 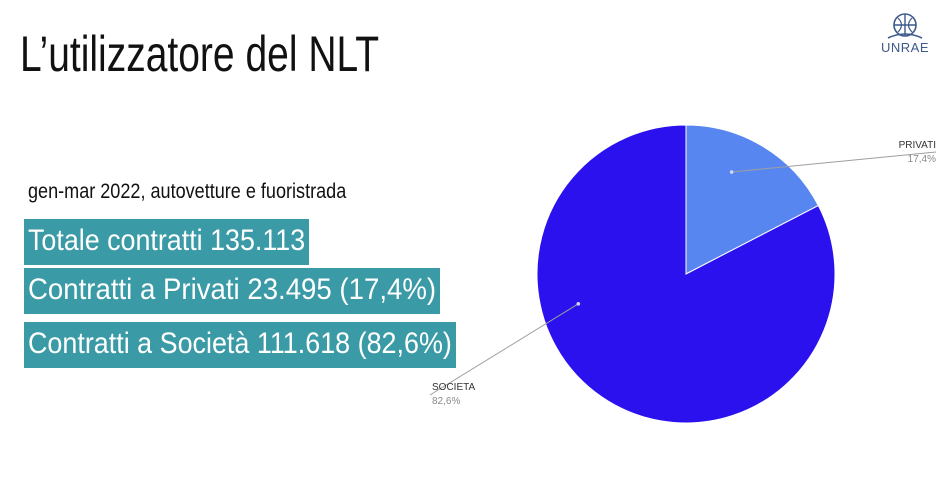 What do you see at coordinates (731, 172) in the screenshot?
I see `leader-dot-privati` at bounding box center [731, 172].